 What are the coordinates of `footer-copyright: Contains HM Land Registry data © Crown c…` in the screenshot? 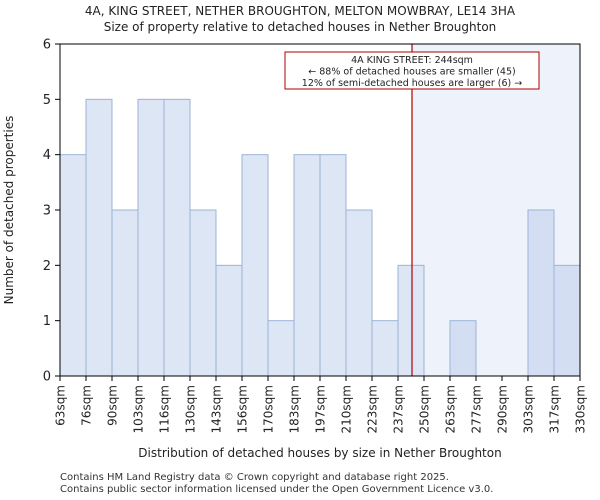 It's located at (254, 477).